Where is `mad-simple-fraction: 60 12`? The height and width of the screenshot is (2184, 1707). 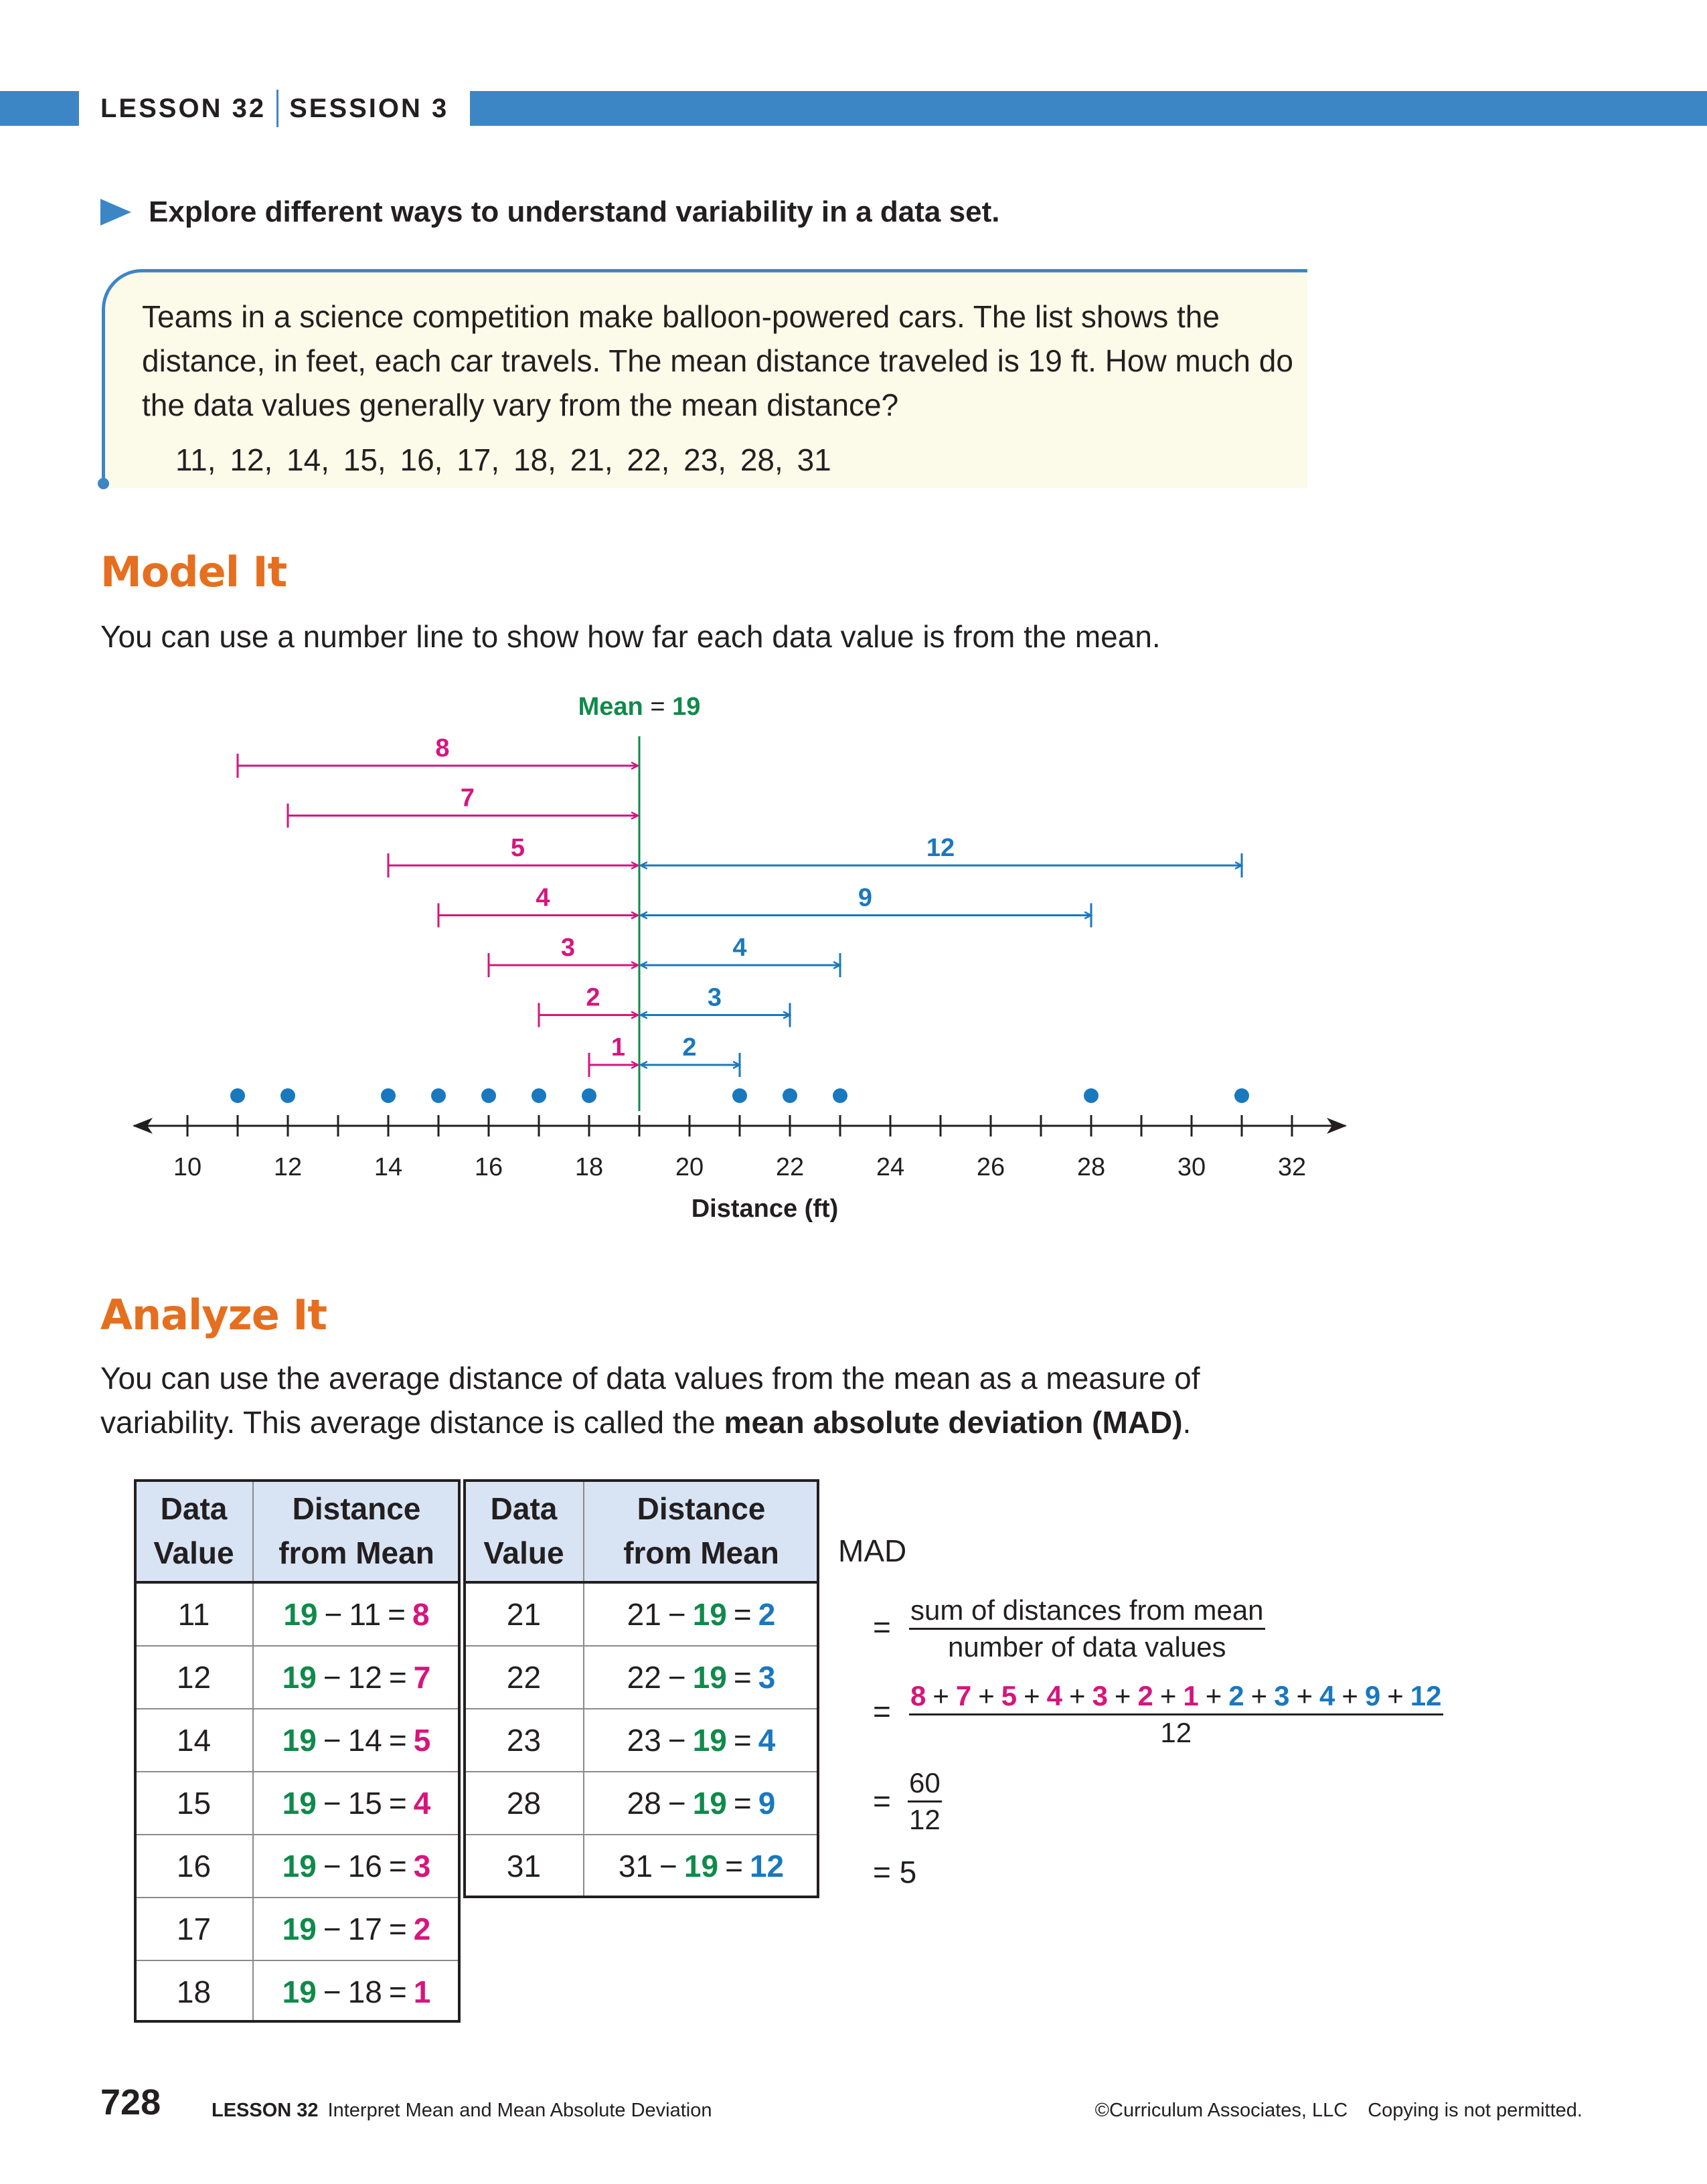 mad-simple-fraction: 60 12 is located at coordinates (925, 1801).